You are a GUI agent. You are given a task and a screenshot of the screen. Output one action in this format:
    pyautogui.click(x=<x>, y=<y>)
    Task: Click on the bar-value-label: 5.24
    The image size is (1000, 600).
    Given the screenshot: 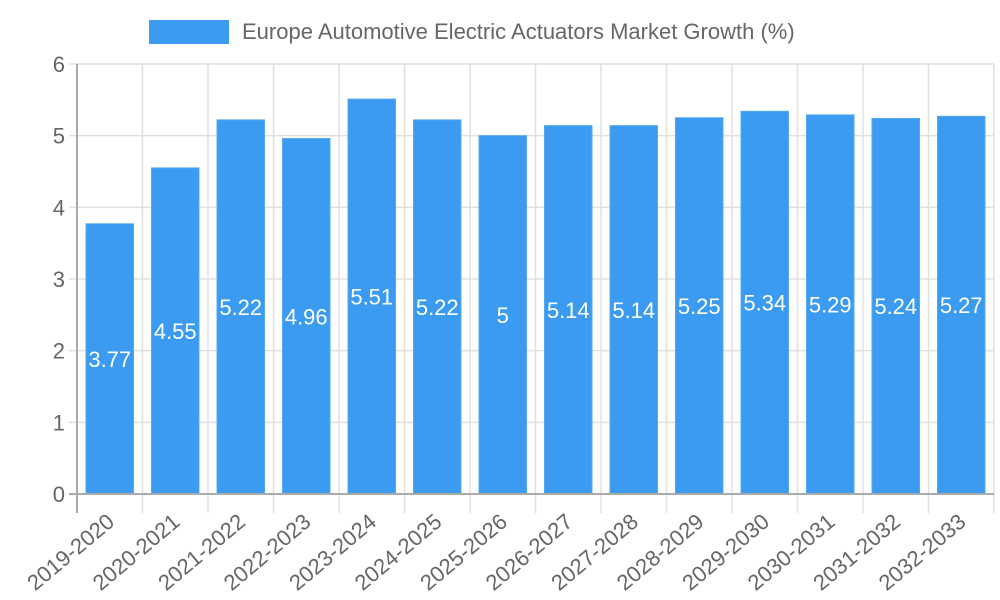 What is the action you would take?
    pyautogui.click(x=895, y=306)
    